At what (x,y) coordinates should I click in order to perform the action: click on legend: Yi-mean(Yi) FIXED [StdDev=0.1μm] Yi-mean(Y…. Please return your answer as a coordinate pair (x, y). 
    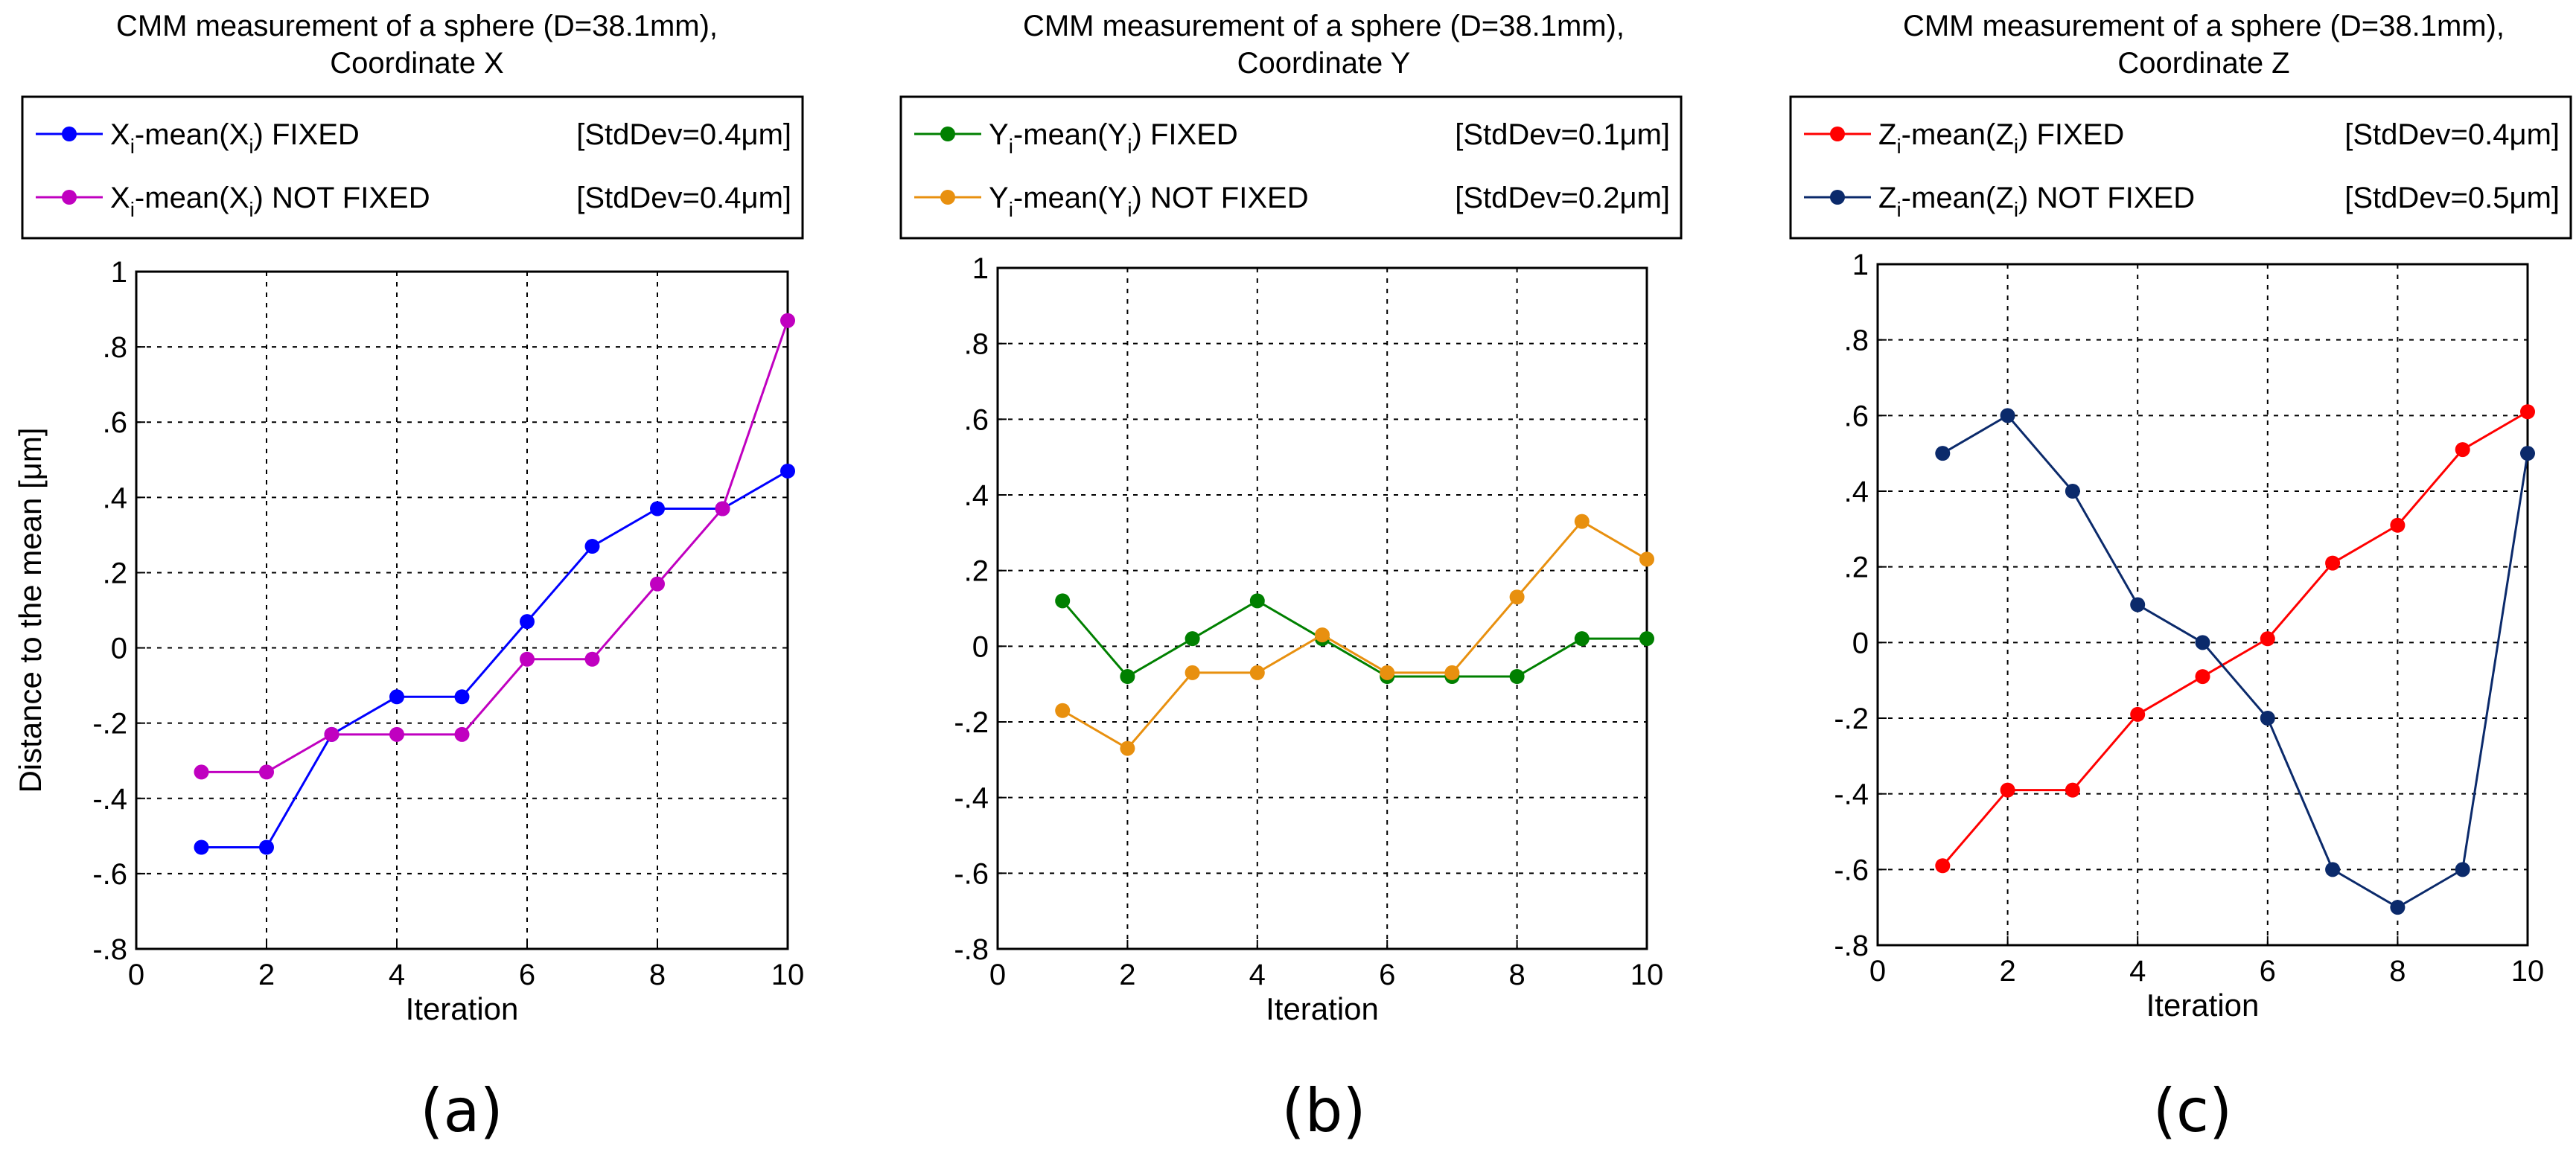
    Looking at the image, I should click on (1291, 168).